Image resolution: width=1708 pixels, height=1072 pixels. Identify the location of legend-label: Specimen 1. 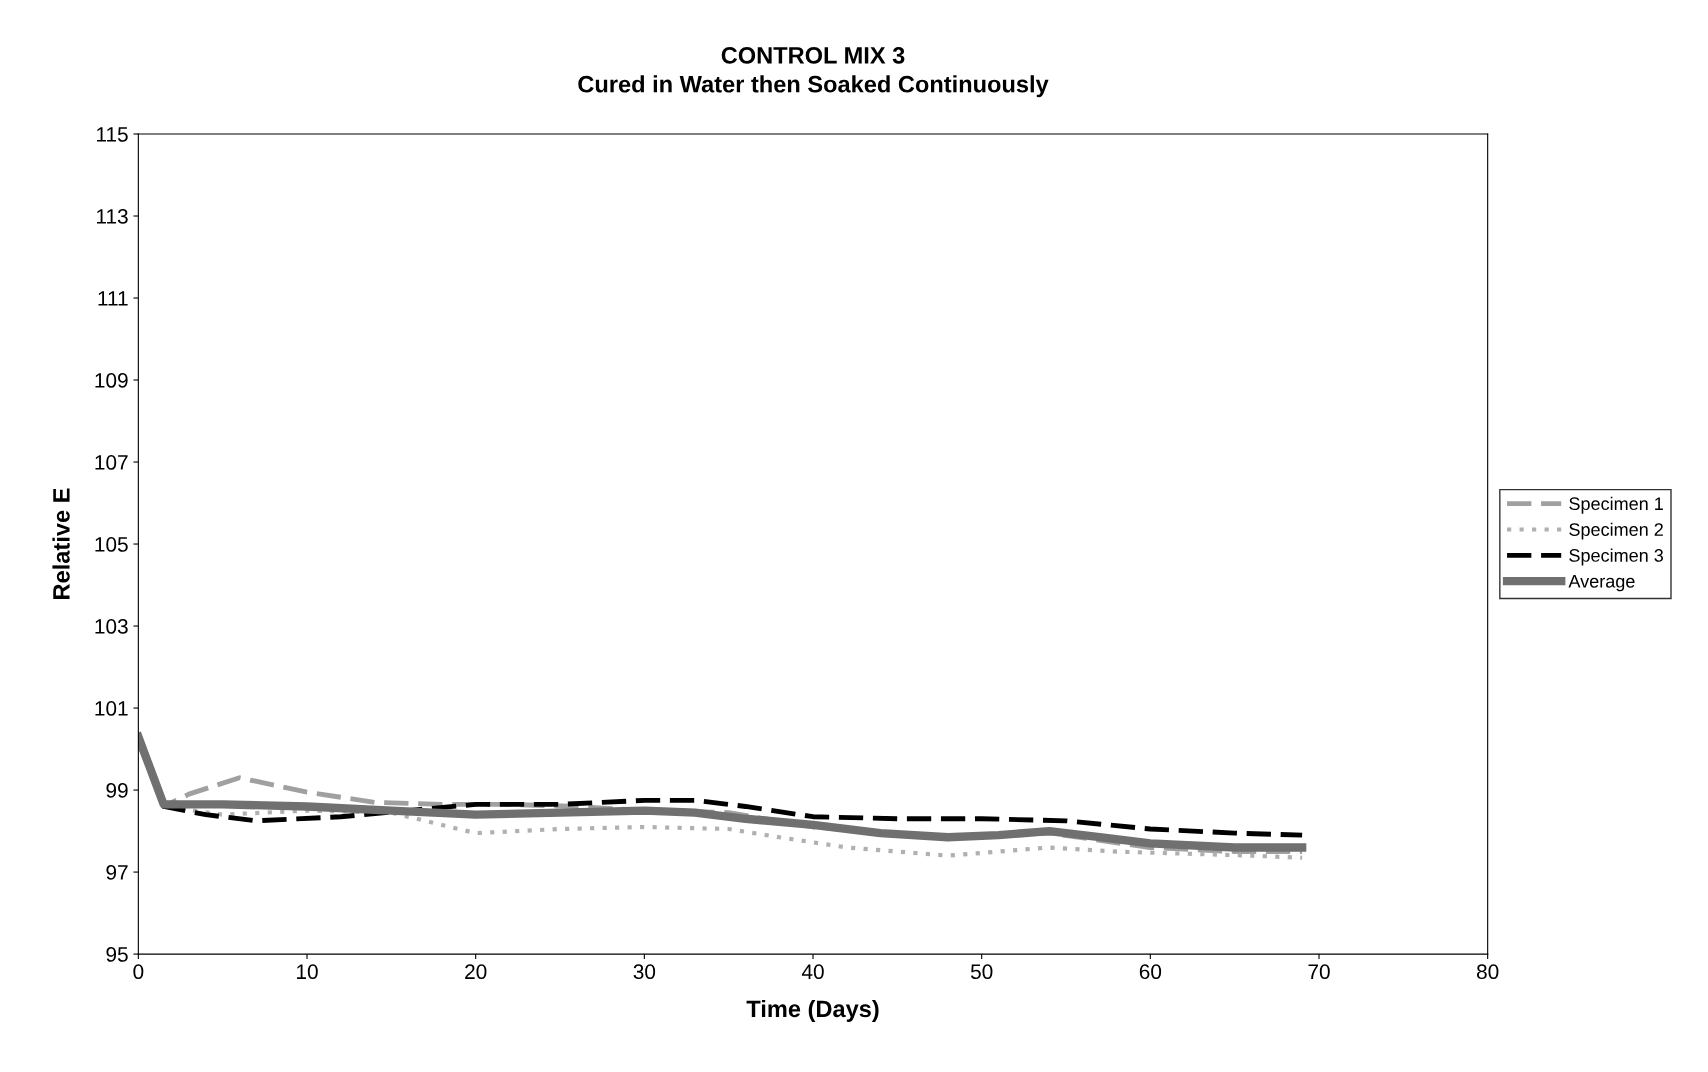
(1616, 505).